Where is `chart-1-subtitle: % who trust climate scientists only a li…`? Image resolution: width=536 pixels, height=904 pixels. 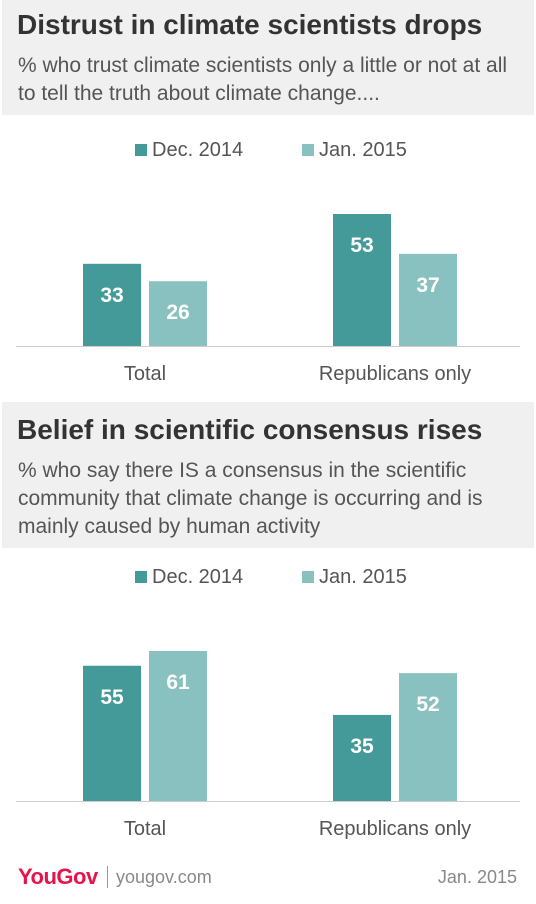
chart-1-subtitle: % who trust climate scientists only a li… is located at coordinates (263, 79).